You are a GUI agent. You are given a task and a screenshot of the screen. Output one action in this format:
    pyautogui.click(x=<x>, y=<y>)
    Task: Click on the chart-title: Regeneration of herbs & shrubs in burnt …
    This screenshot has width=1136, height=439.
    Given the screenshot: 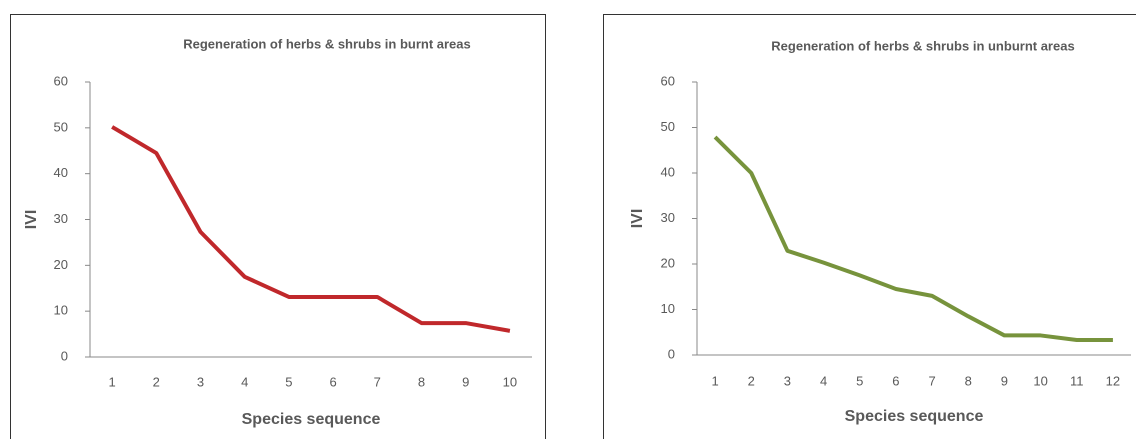 What is the action you would take?
    pyautogui.click(x=327, y=43)
    